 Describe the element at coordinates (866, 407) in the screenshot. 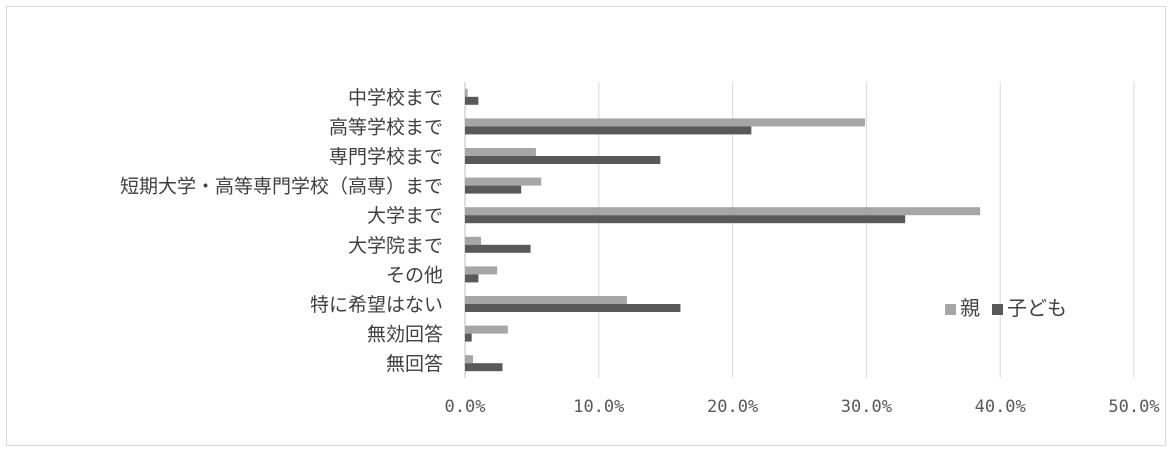

I see `x-tick-label: 30.0%` at that location.